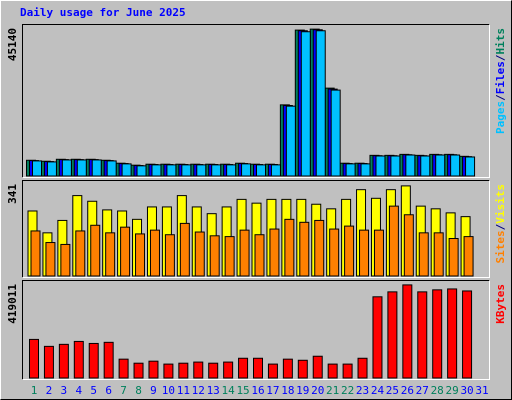 The image size is (512, 400). Describe the element at coordinates (213, 390) in the screenshot. I see `x-tick-label: 13` at that location.